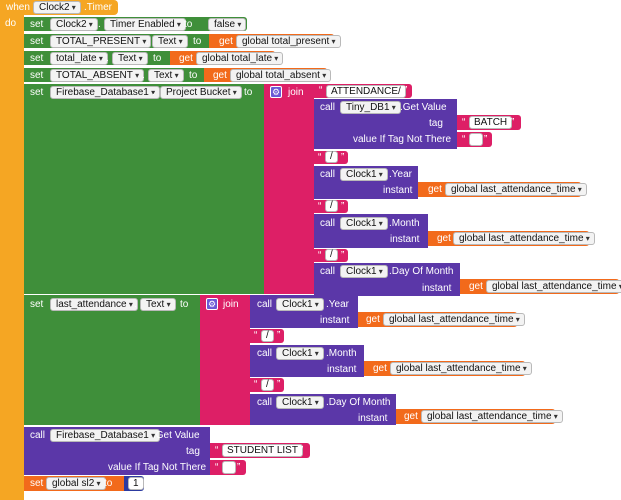  I want to click on set-last-attendance-block, so click(112, 360).